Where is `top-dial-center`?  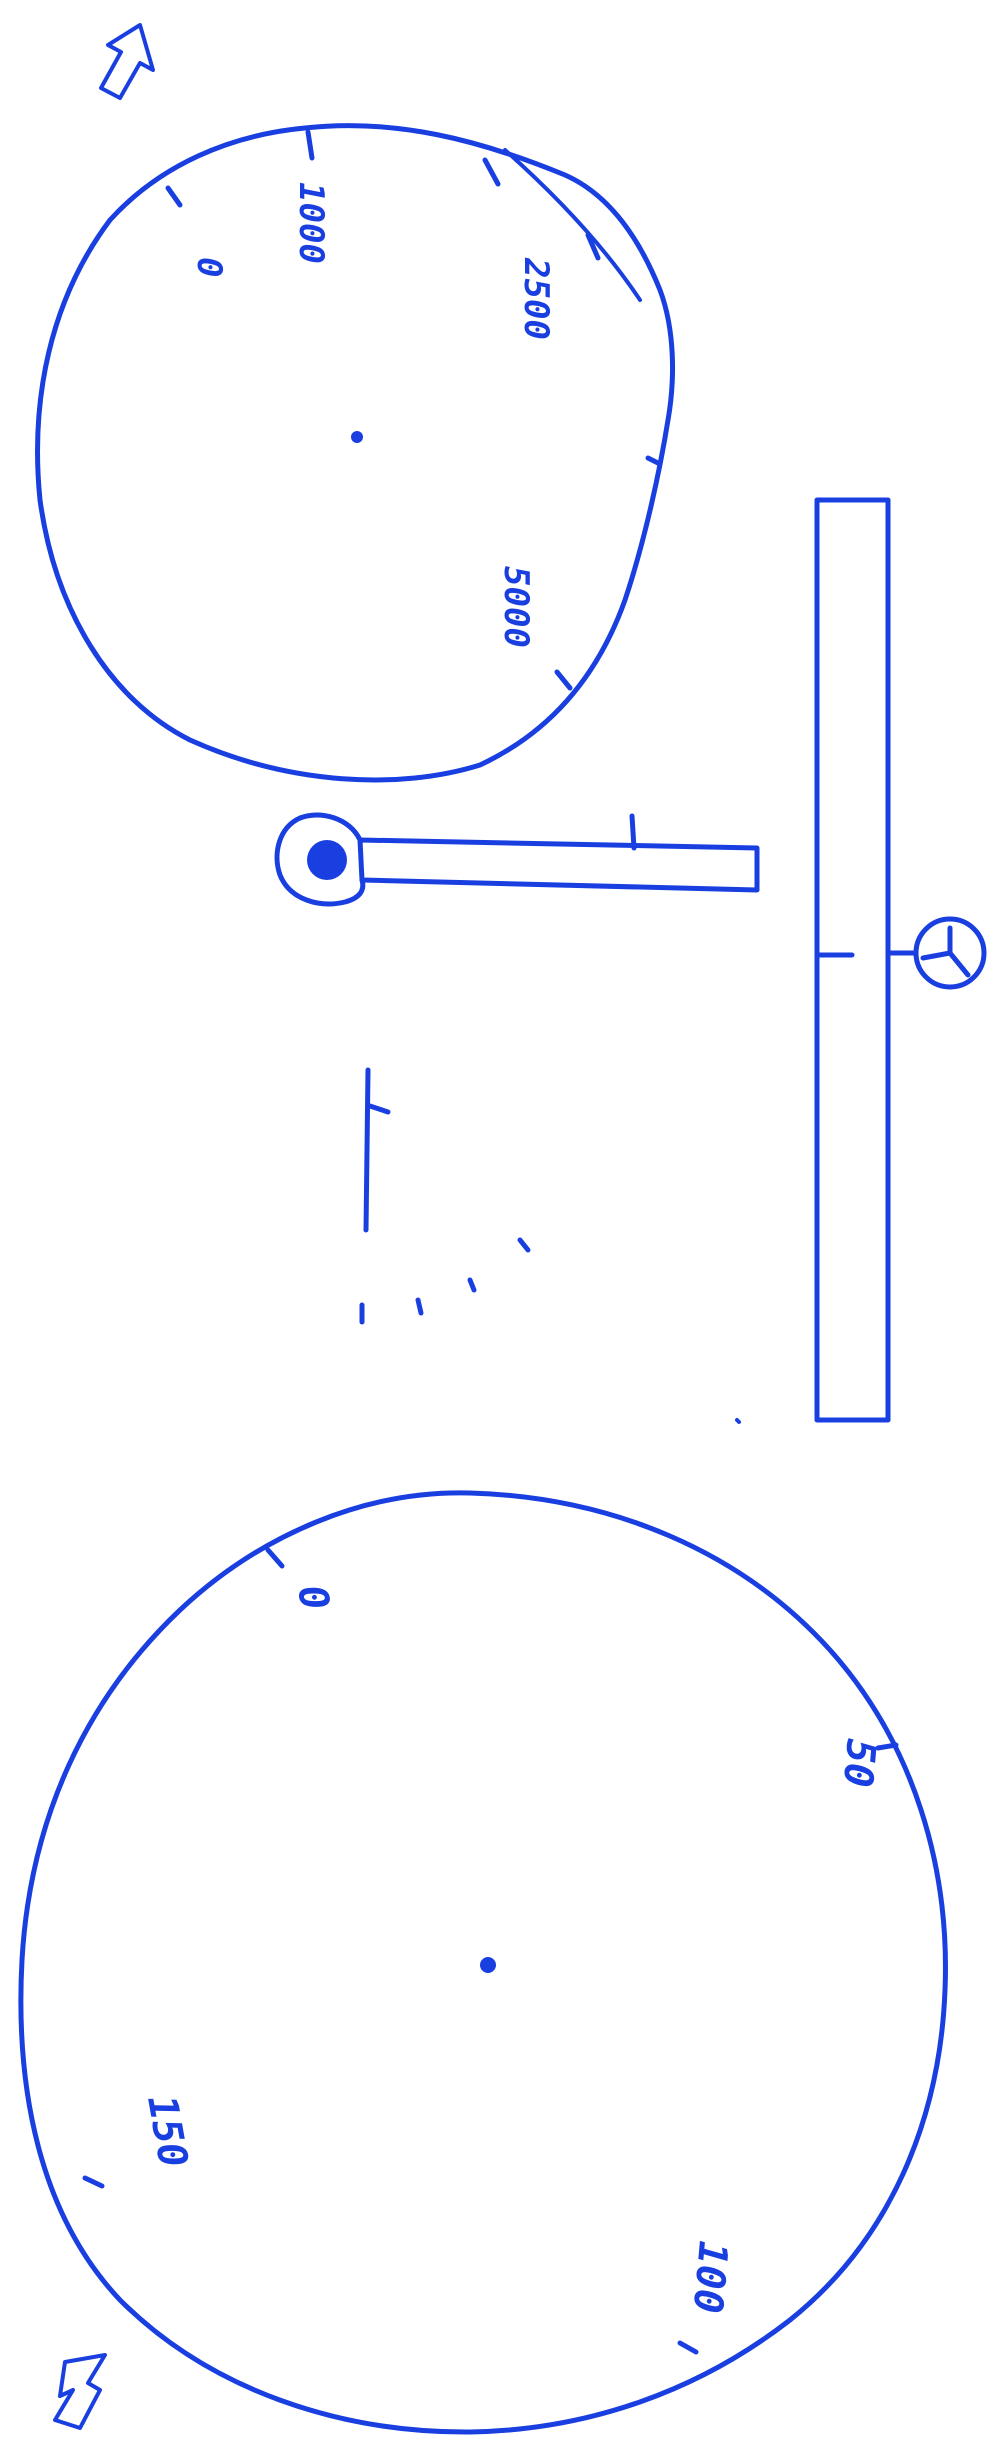
top-dial-center is located at coordinates (357, 437).